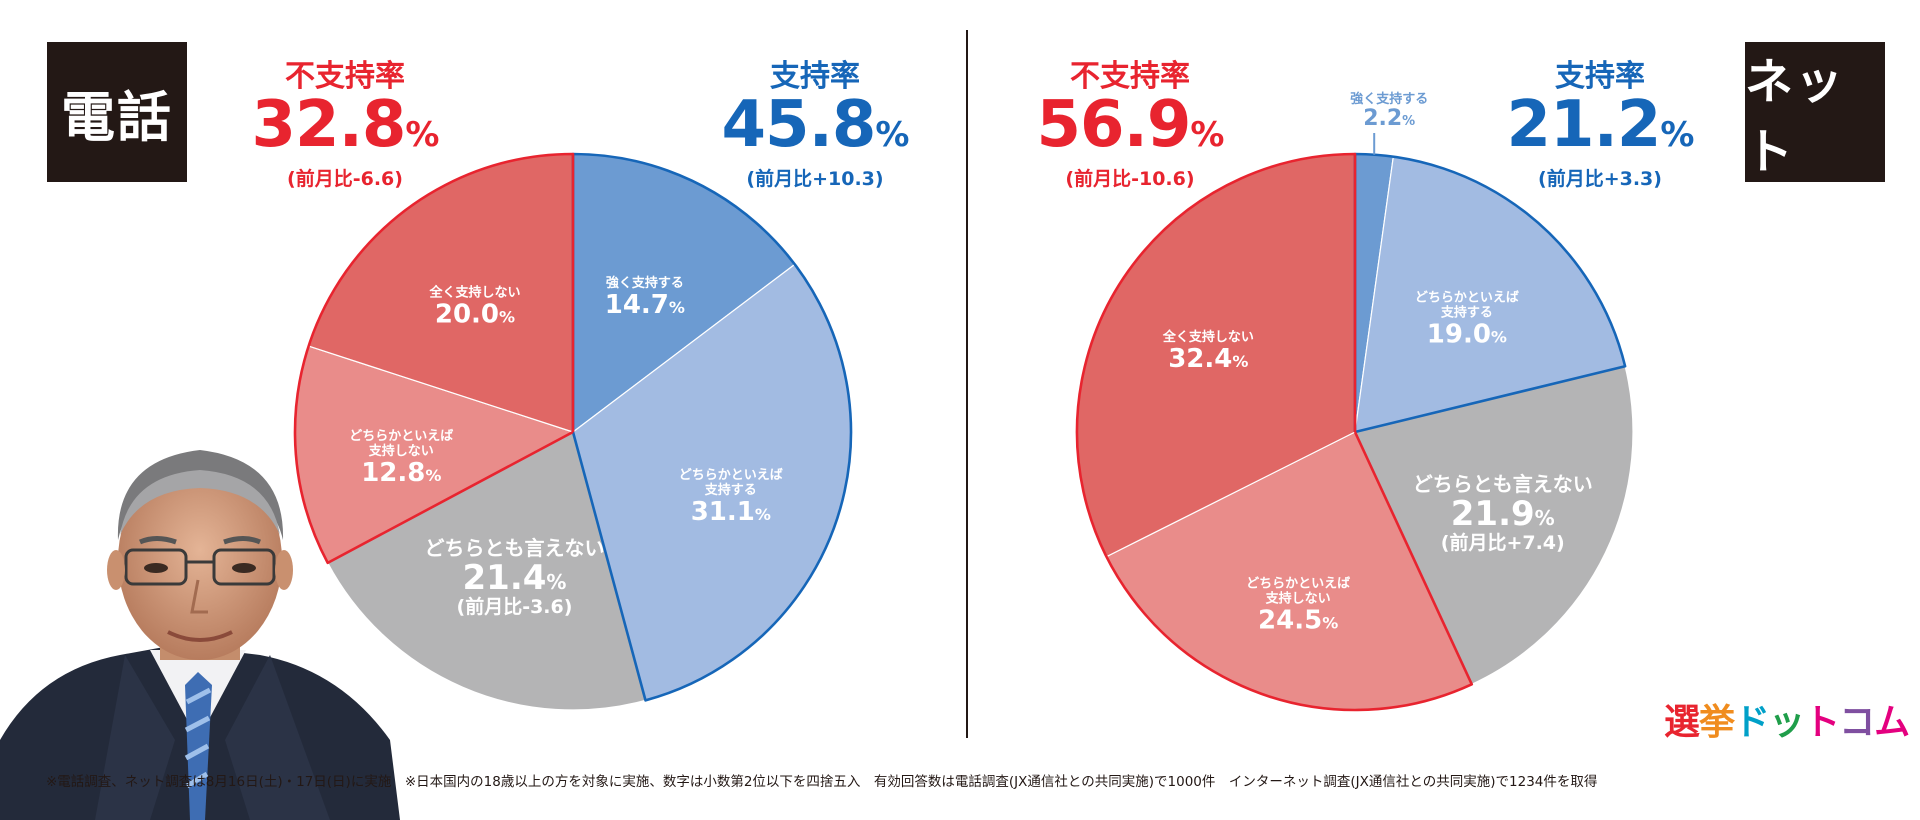  I want to click on logo-char: コ, so click(1857, 722).